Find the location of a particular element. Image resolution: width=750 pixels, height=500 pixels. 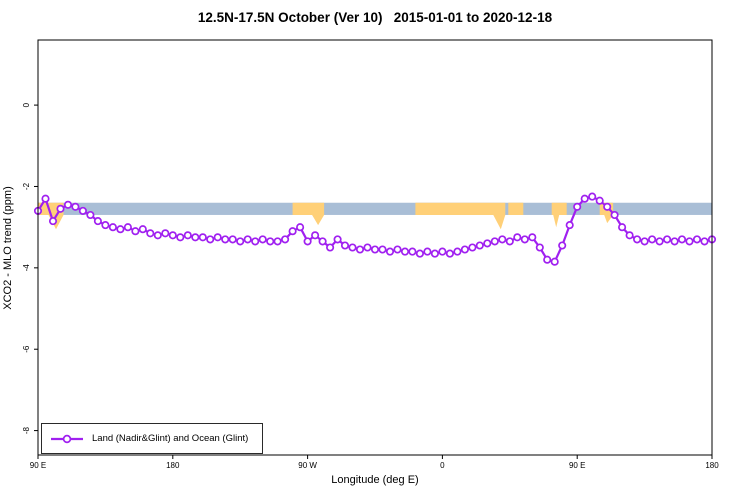

legend-line-circle-marker is located at coordinates (67, 438).